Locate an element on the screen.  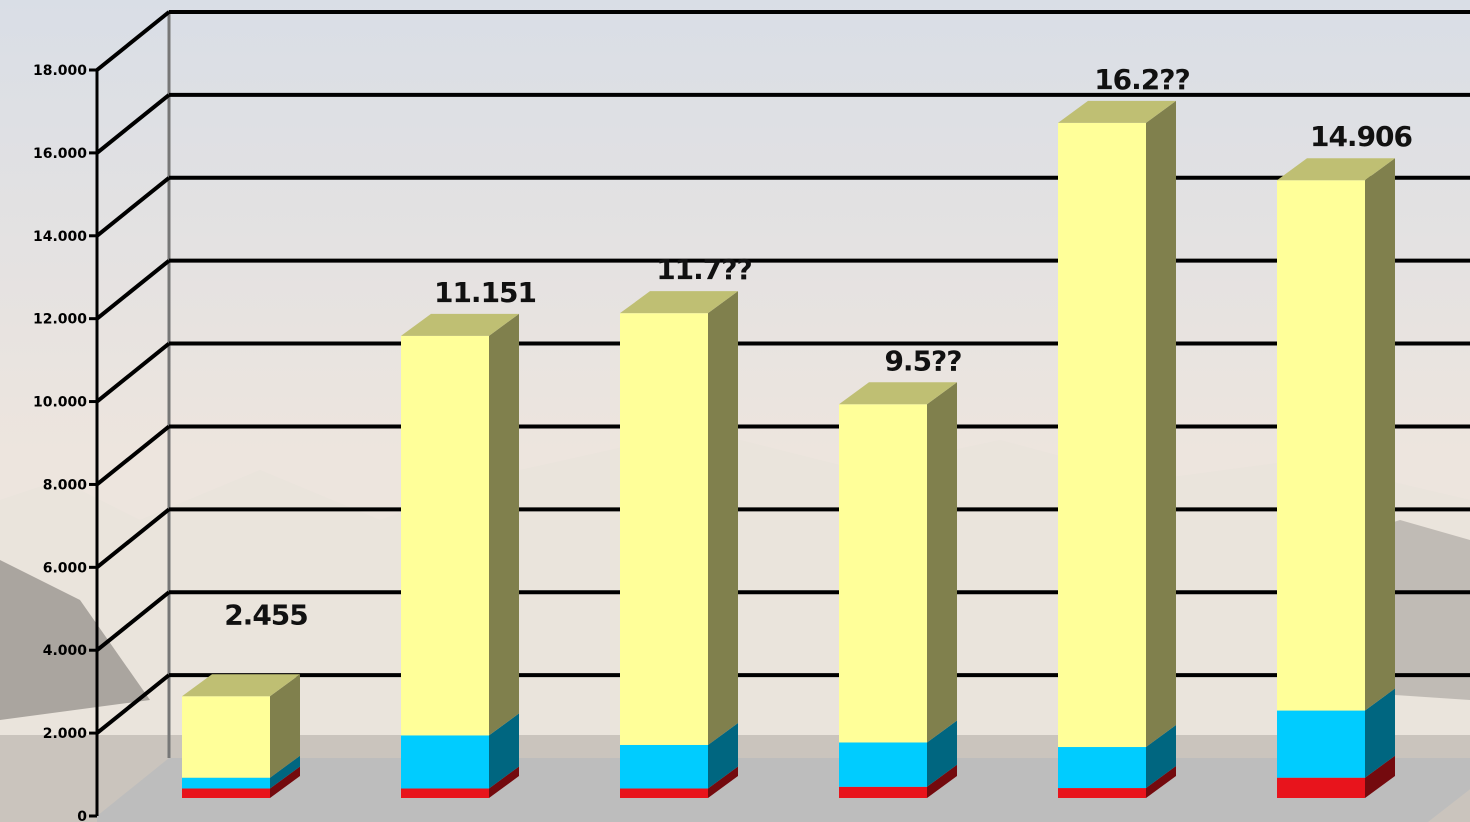
y-tick-label: 6.000 is located at coordinates (65, 568).